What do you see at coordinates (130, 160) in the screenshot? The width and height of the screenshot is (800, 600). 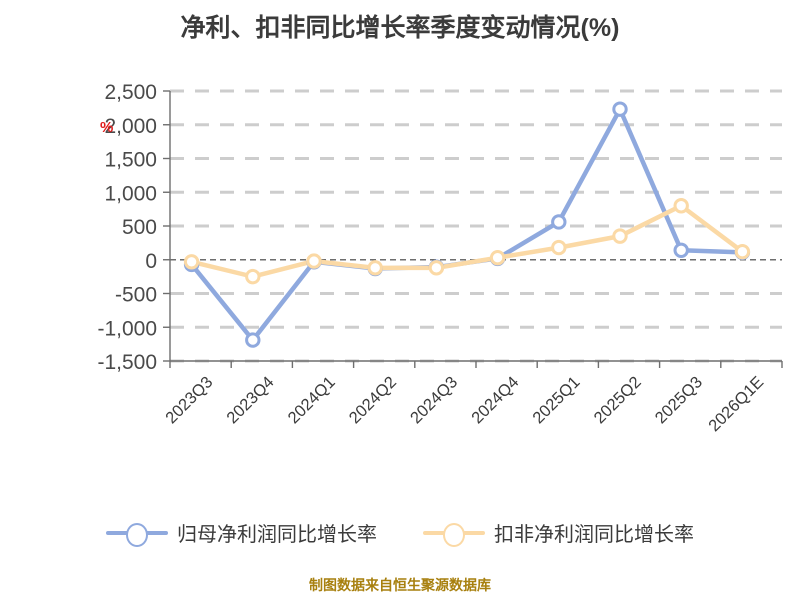 I see `y-tick-label-1,500: 1,500` at bounding box center [130, 160].